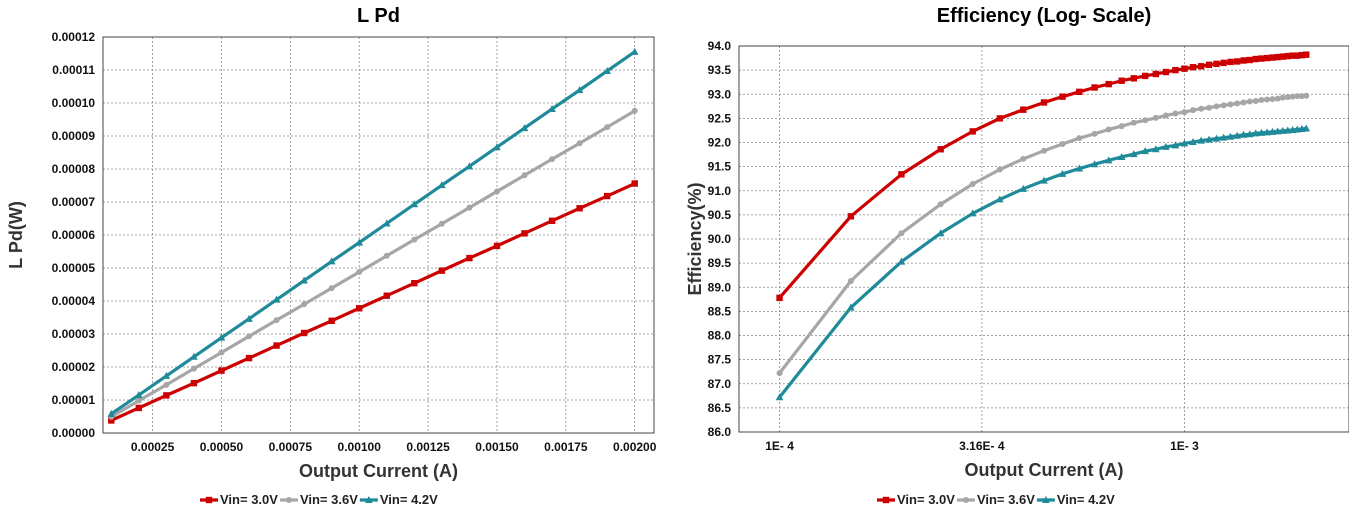  I want to click on y-tick-label: 87.5, so click(720, 360).